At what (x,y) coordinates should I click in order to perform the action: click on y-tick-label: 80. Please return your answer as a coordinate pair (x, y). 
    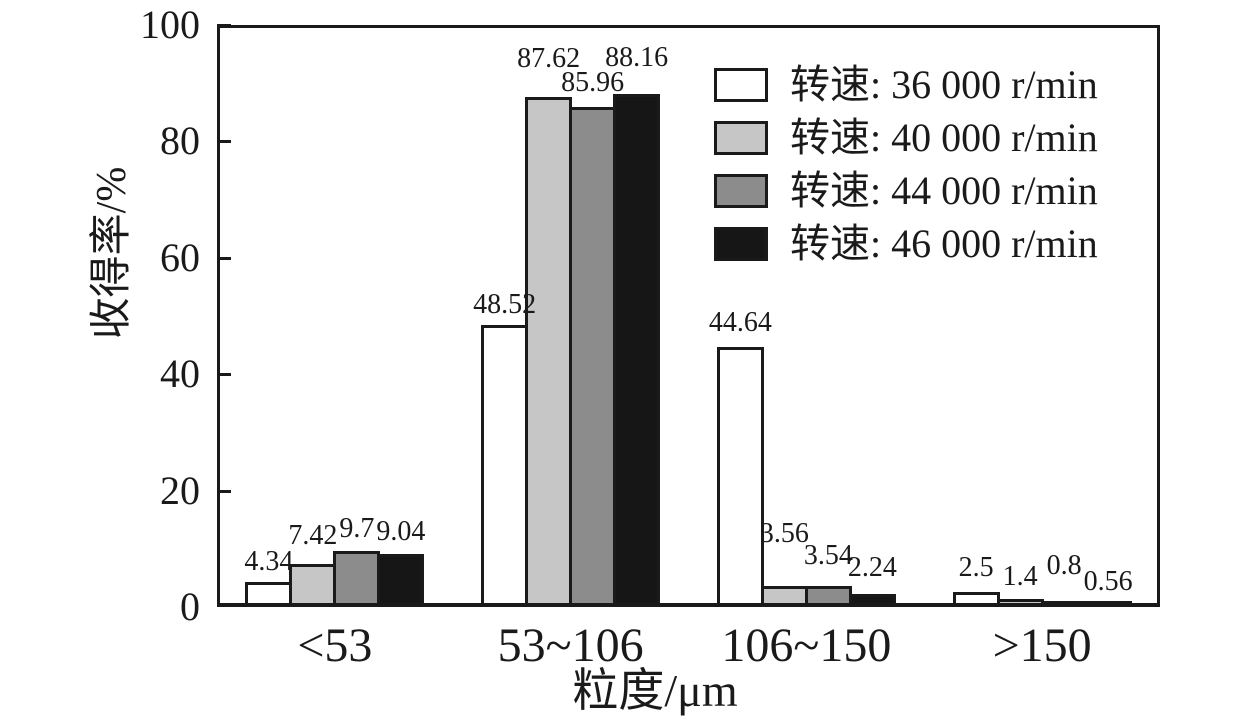
    Looking at the image, I should click on (180, 141).